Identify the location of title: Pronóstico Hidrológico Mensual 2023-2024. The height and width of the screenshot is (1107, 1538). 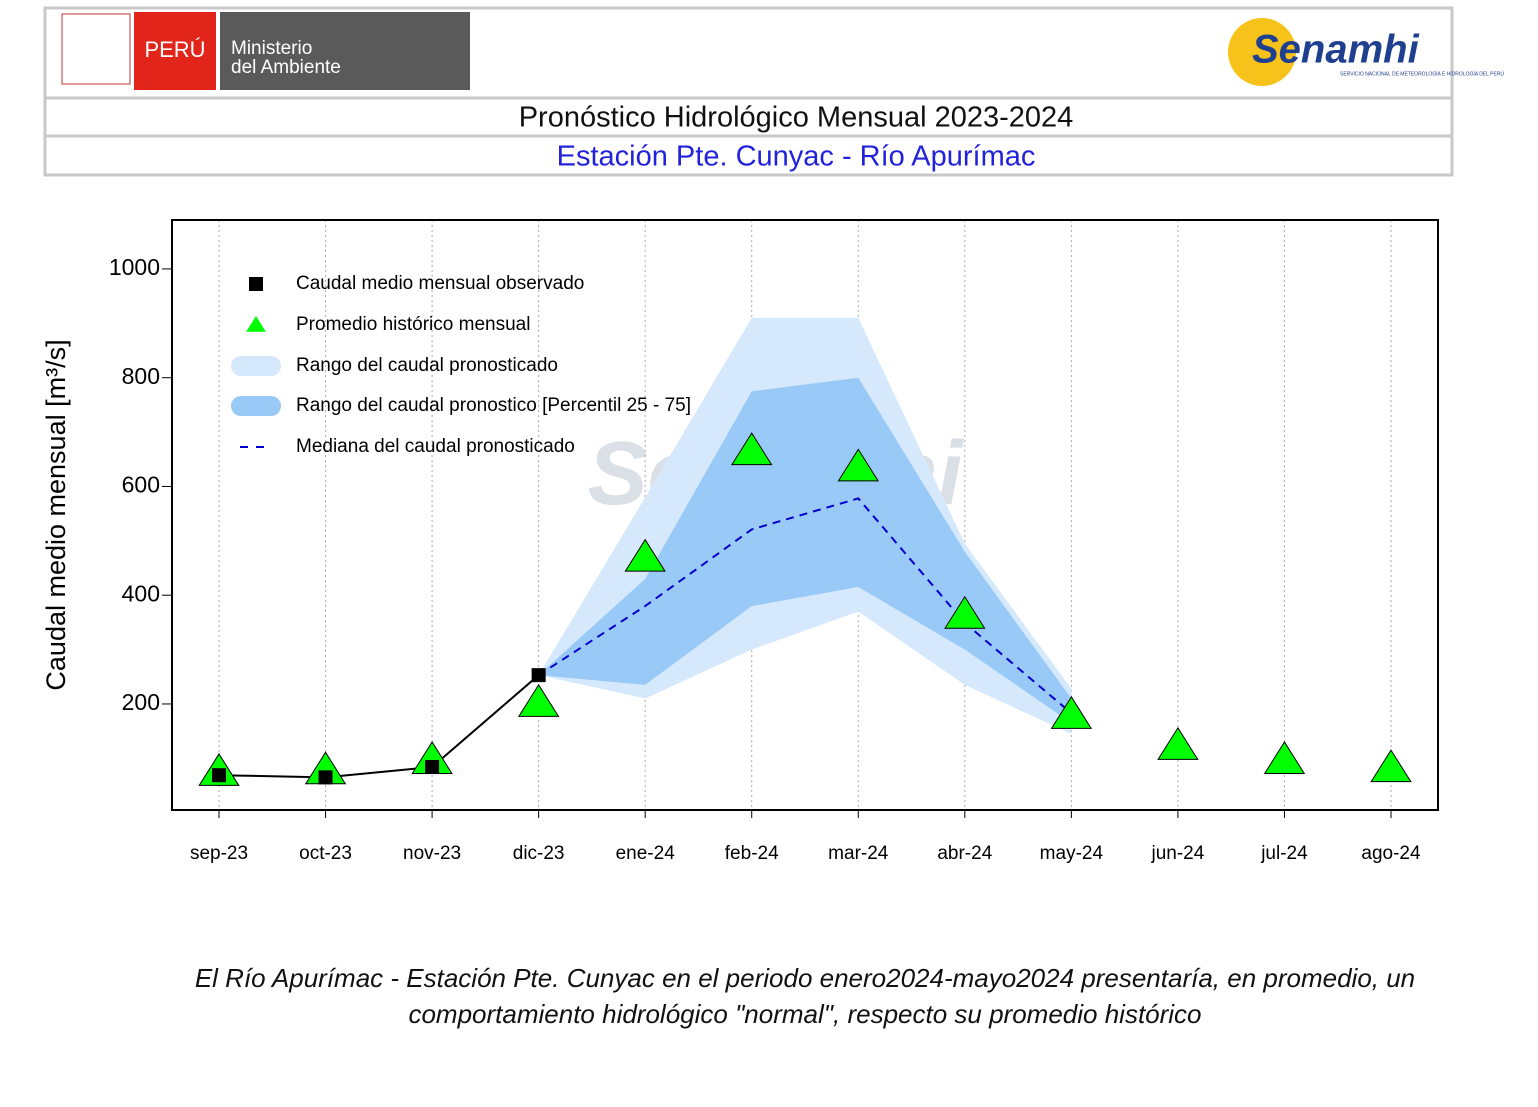
(796, 118).